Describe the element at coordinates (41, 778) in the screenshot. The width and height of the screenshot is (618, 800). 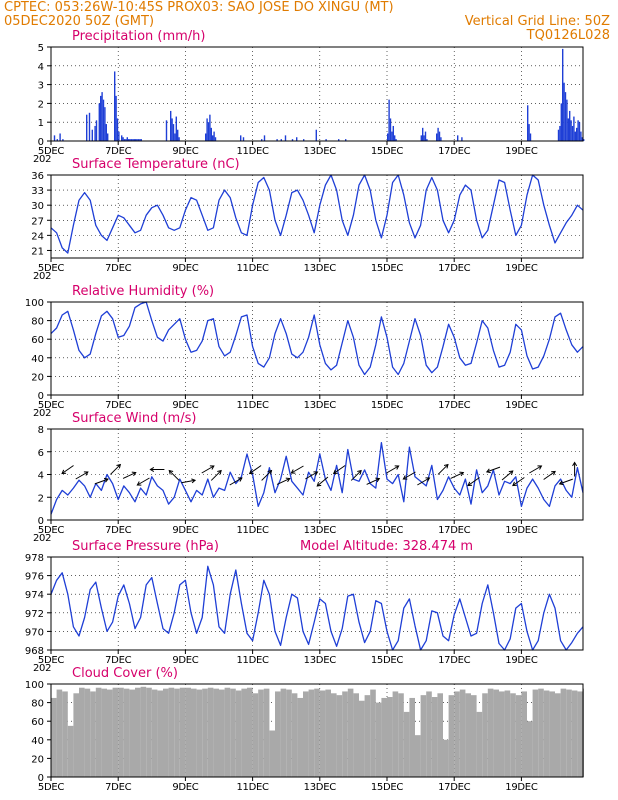
I see `y-tick-label: 0` at that location.